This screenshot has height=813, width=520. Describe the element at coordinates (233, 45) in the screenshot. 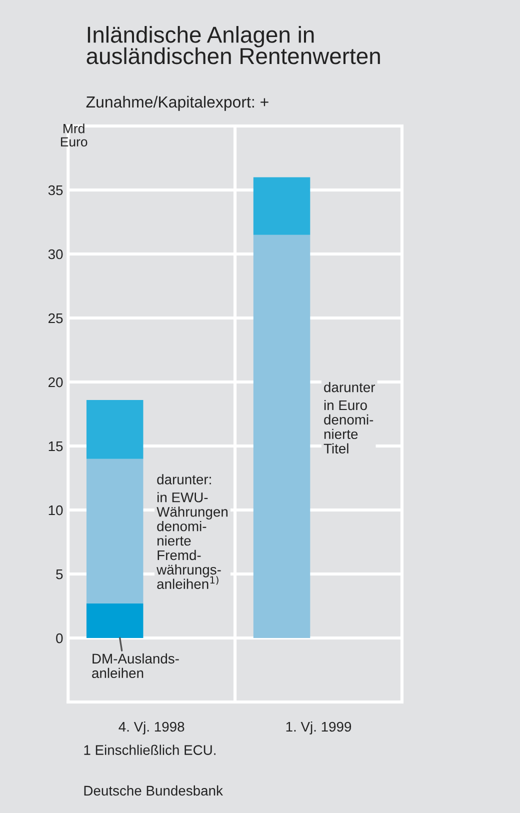

I see `chart-title: Inländische Anlagen in ausländischen Rentenwerten` at that location.